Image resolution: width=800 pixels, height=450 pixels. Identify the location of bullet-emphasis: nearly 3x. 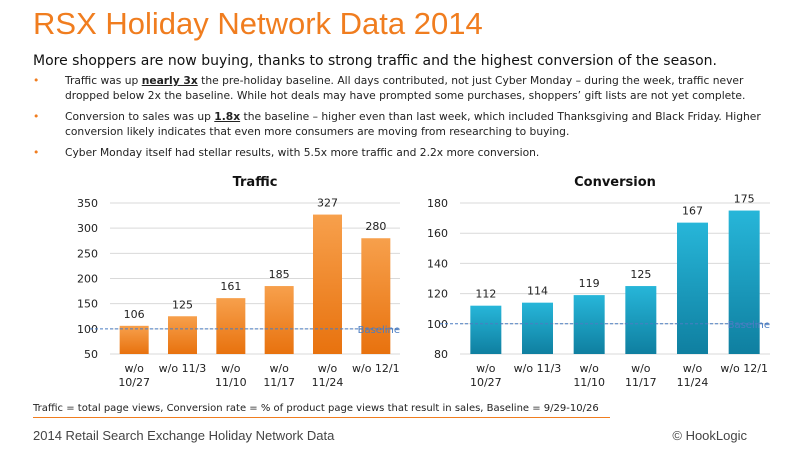
(169, 80).